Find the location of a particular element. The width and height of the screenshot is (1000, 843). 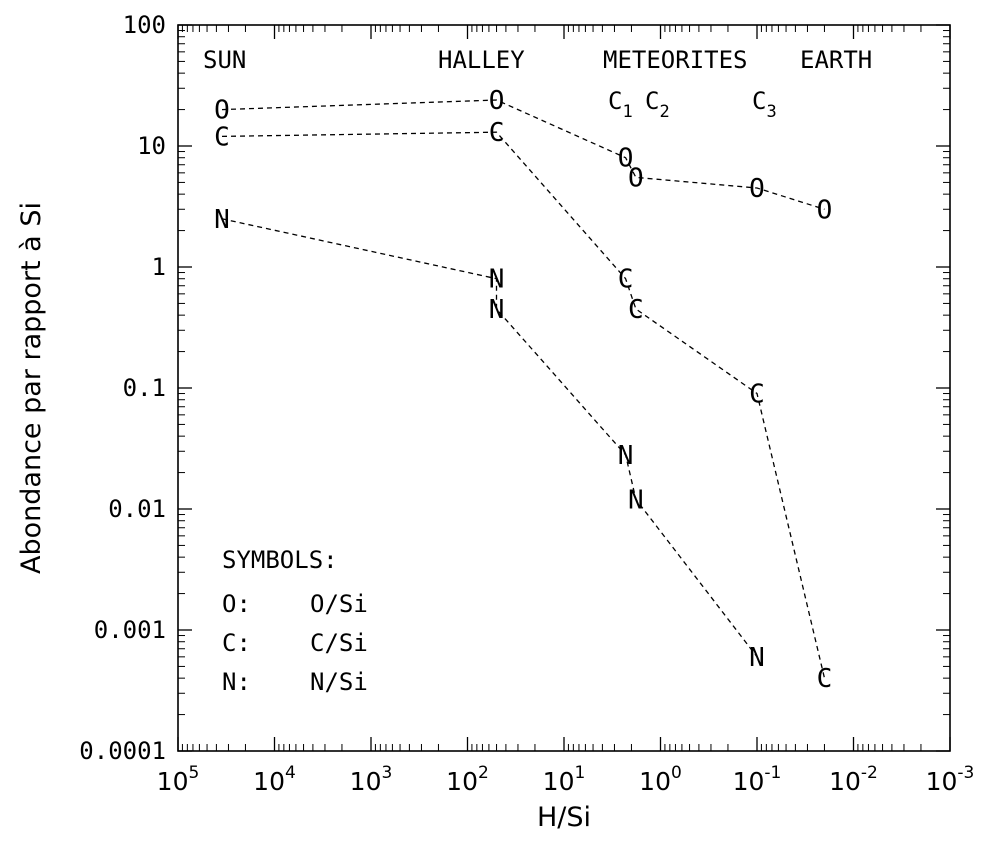

x-tick-labels: 10⁵ 10⁴ 10³ 10² 10¹ 10⁰ 10⁻¹ 10⁻² 10⁻³ is located at coordinates (566, 779).